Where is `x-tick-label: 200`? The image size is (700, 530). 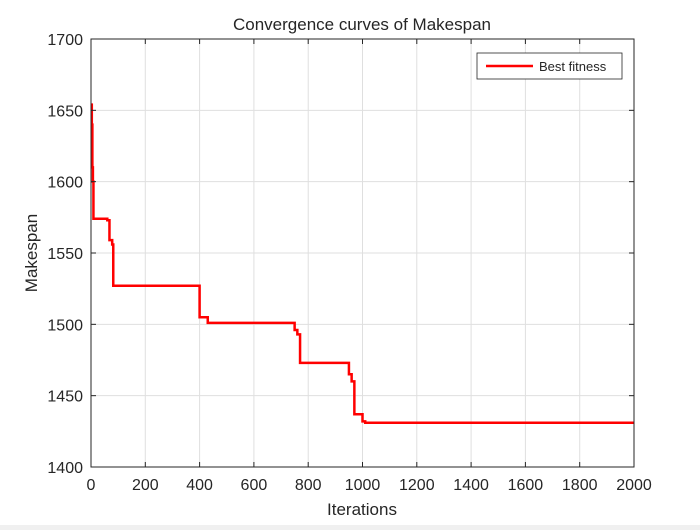
x-tick-label: 200 is located at coordinates (145, 485).